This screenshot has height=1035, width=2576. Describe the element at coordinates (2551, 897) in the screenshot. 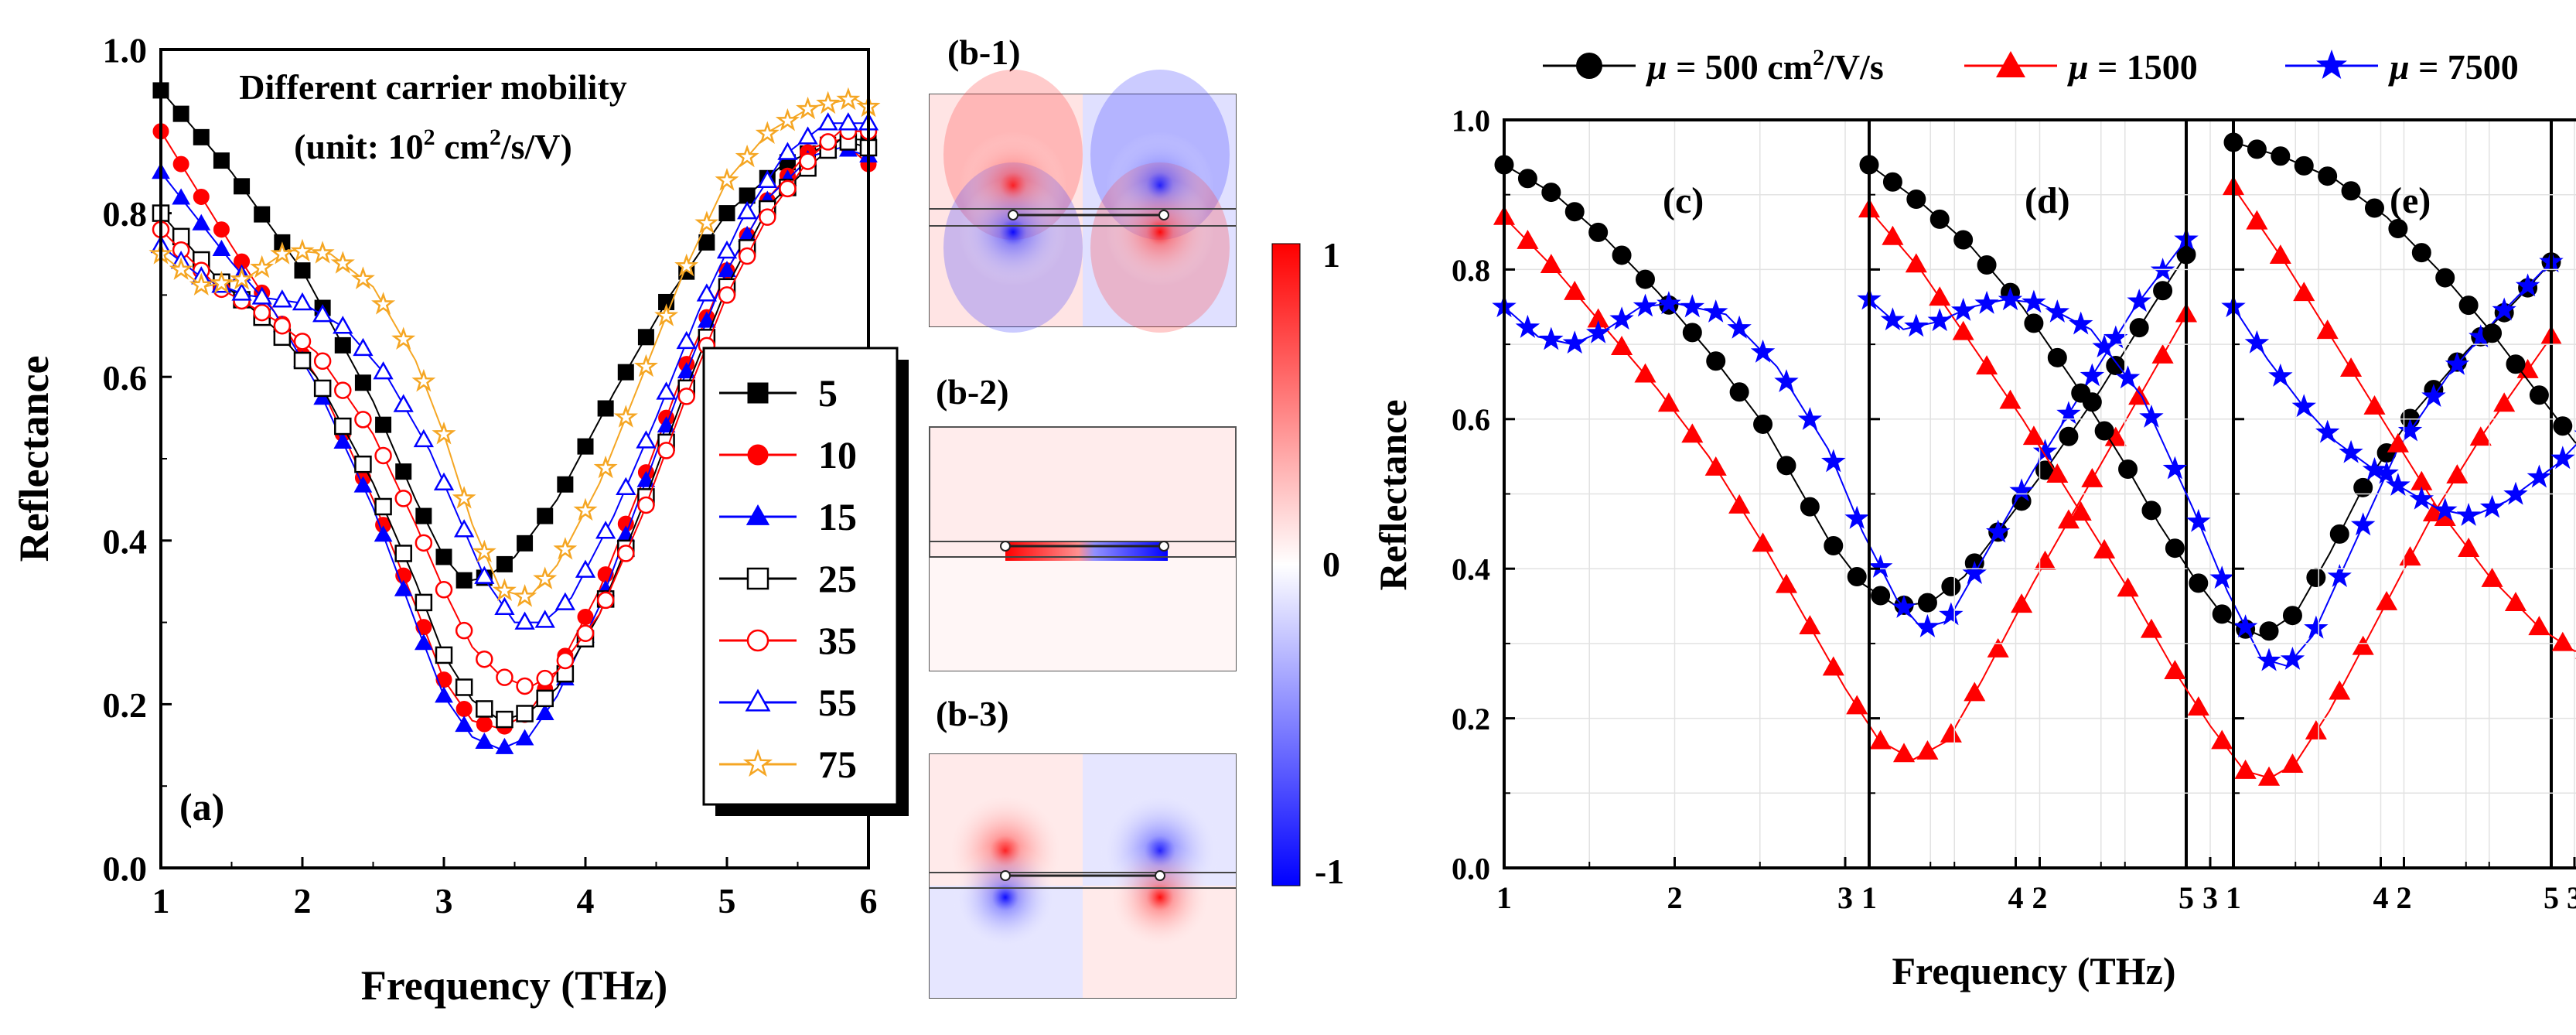

I see `x-tick-label: 5` at that location.